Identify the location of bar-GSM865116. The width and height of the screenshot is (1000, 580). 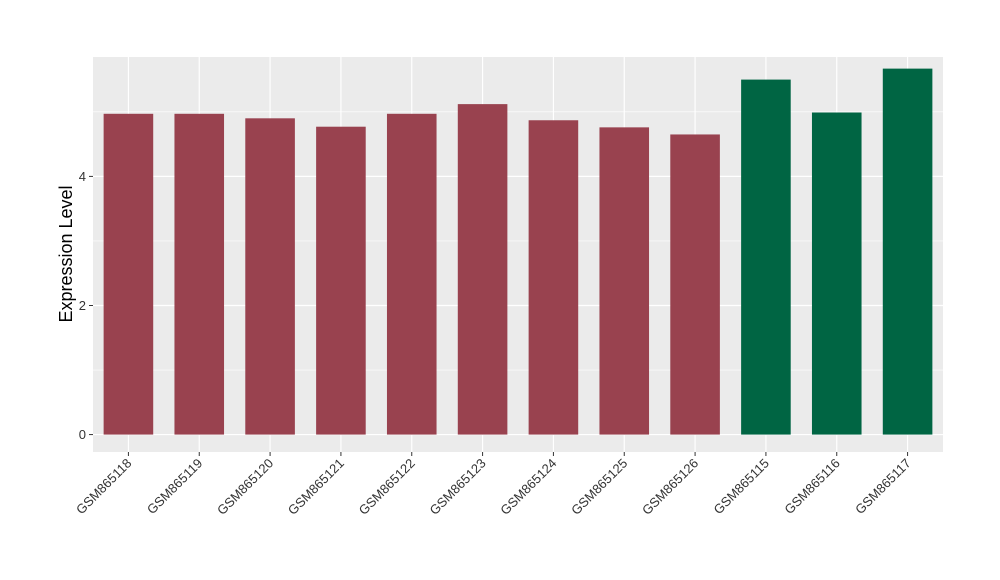
(836, 273).